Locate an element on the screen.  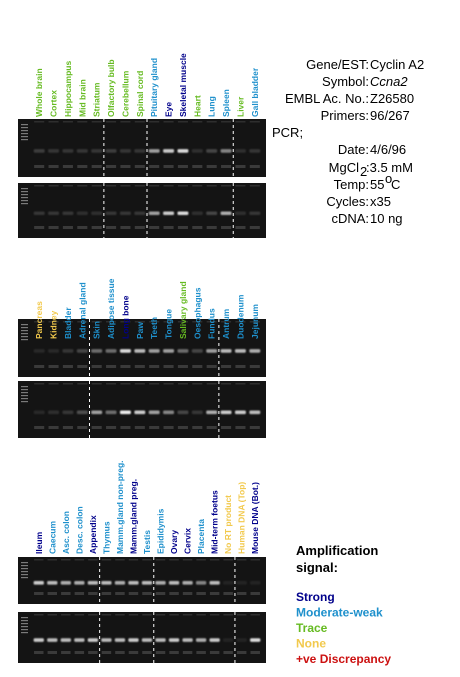
lane-label-heart: Heart is located at coordinates (197, 106).